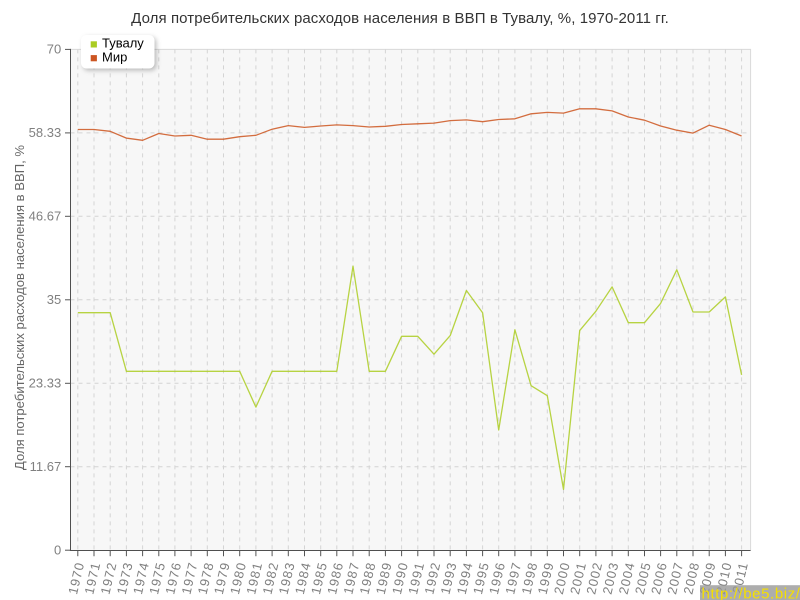 The image size is (800, 600). I want to click on svg-text: 35, so click(54, 299).